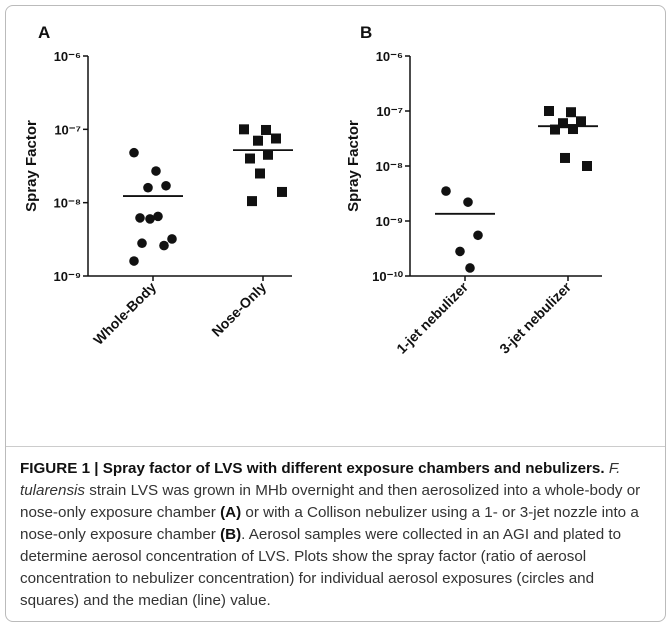 The width and height of the screenshot is (671, 627). What do you see at coordinates (44, 32) in the screenshot?
I see `panel-label: A` at bounding box center [44, 32].